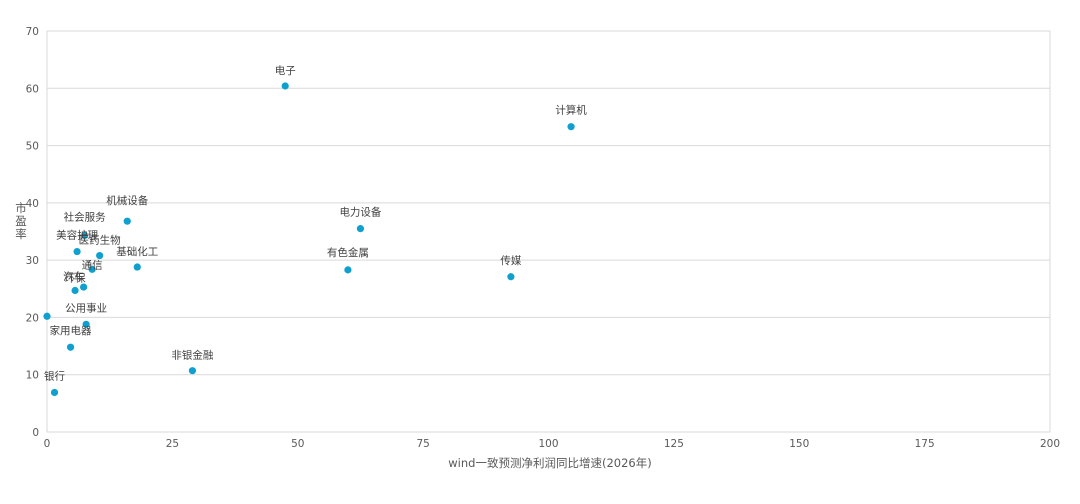  I want to click on x-tick-label: 50, so click(297, 444).